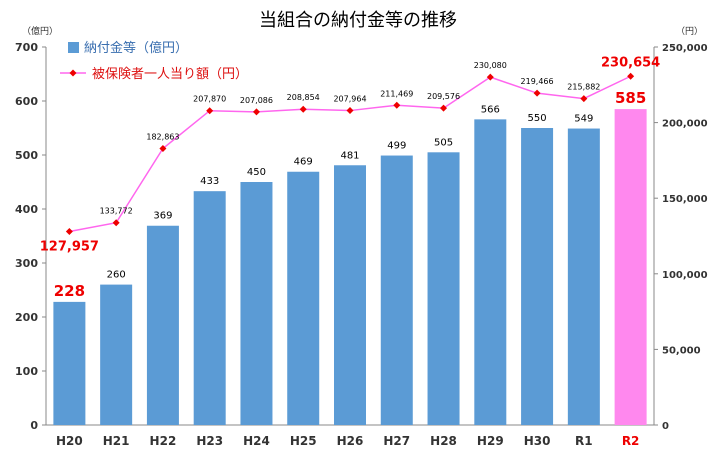 The height and width of the screenshot is (460, 716). What do you see at coordinates (685, 48) in the screenshot?
I see `y-right-tick-label: 250,000` at bounding box center [685, 48].